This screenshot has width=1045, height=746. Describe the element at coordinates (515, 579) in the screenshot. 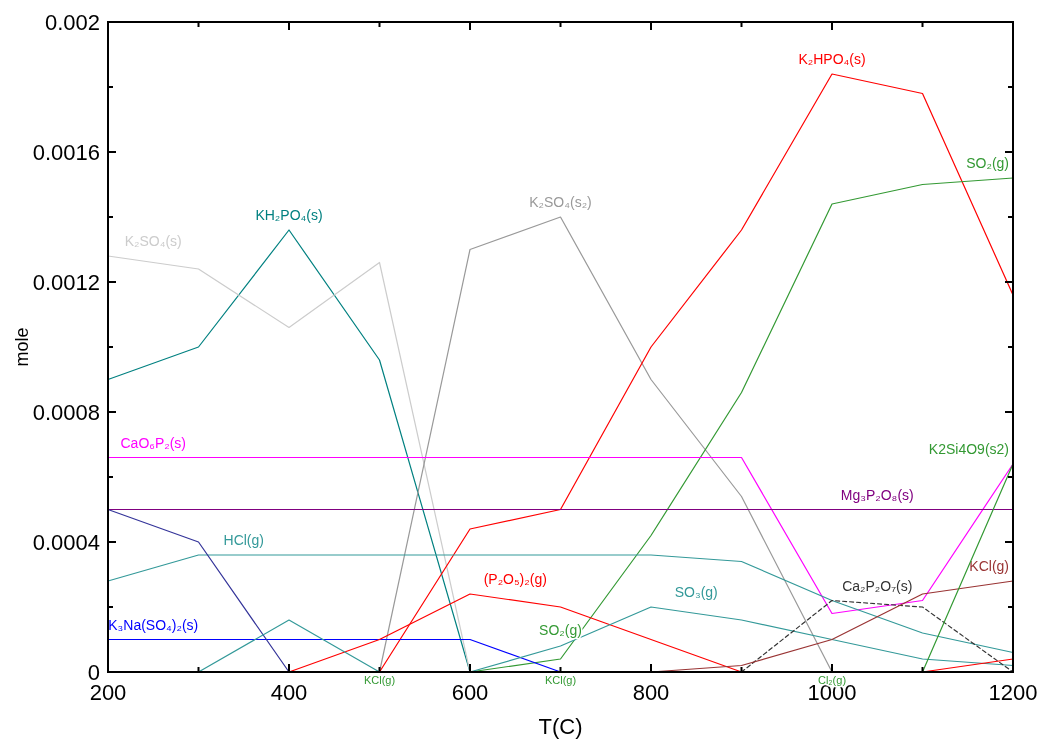

I see `series-label: (P₂O₅)₂(g)` at that location.